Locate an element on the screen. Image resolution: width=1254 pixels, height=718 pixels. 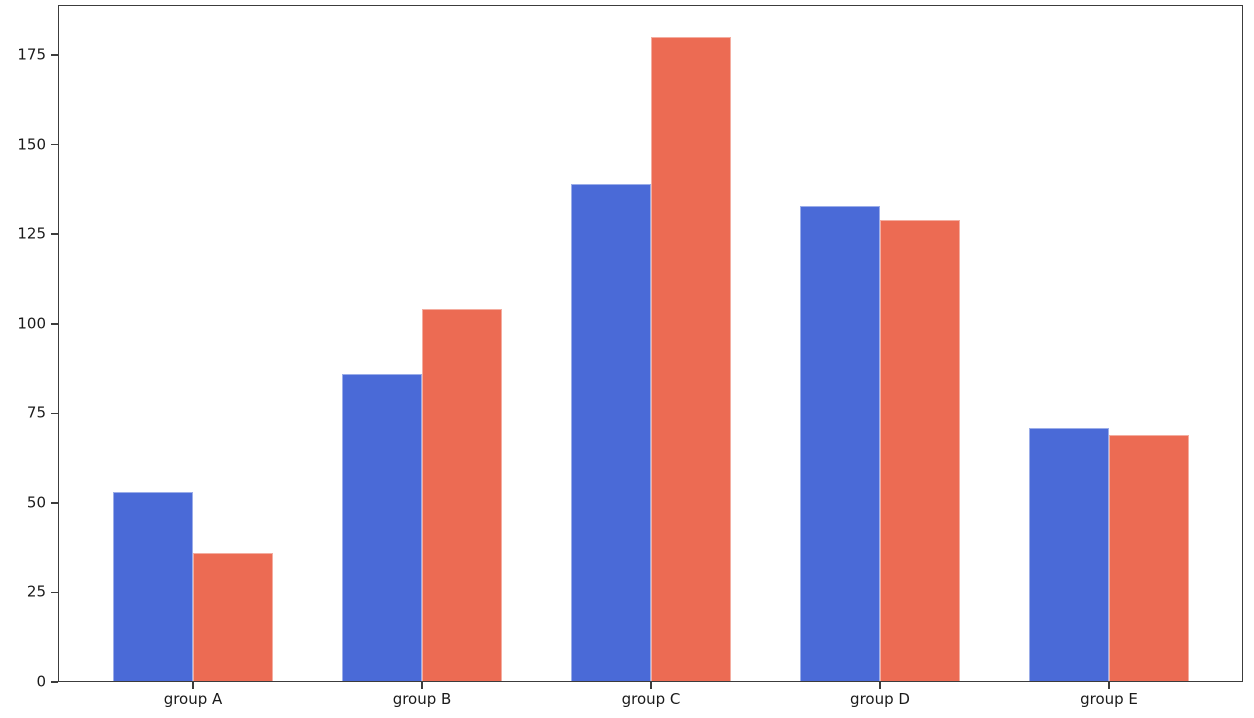
bar-blue-group-e is located at coordinates (1069, 554).